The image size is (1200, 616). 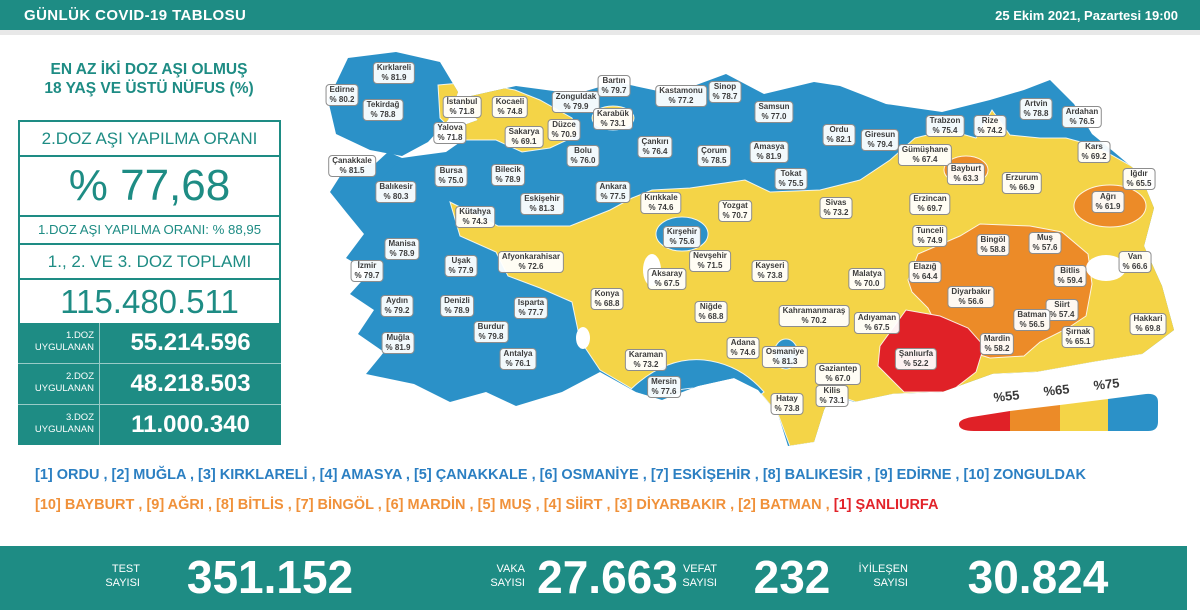 What do you see at coordinates (190, 342) in the screenshot?
I see `dose-row-value: 55.214.596` at bounding box center [190, 342].